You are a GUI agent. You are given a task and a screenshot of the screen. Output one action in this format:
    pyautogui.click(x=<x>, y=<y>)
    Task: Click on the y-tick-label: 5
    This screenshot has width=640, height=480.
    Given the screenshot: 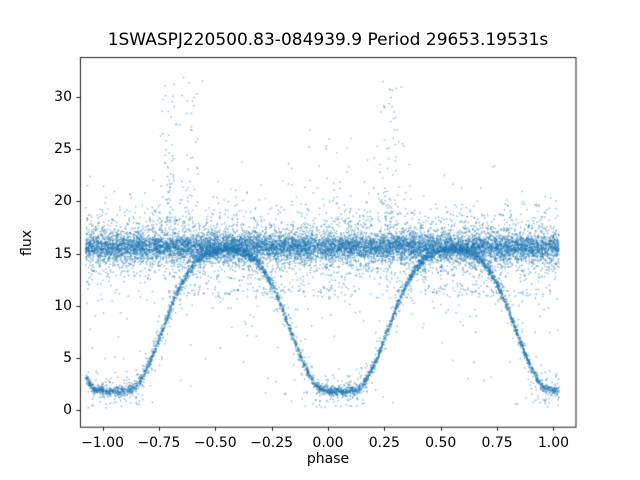 What is the action you would take?
    pyautogui.click(x=67, y=357)
    